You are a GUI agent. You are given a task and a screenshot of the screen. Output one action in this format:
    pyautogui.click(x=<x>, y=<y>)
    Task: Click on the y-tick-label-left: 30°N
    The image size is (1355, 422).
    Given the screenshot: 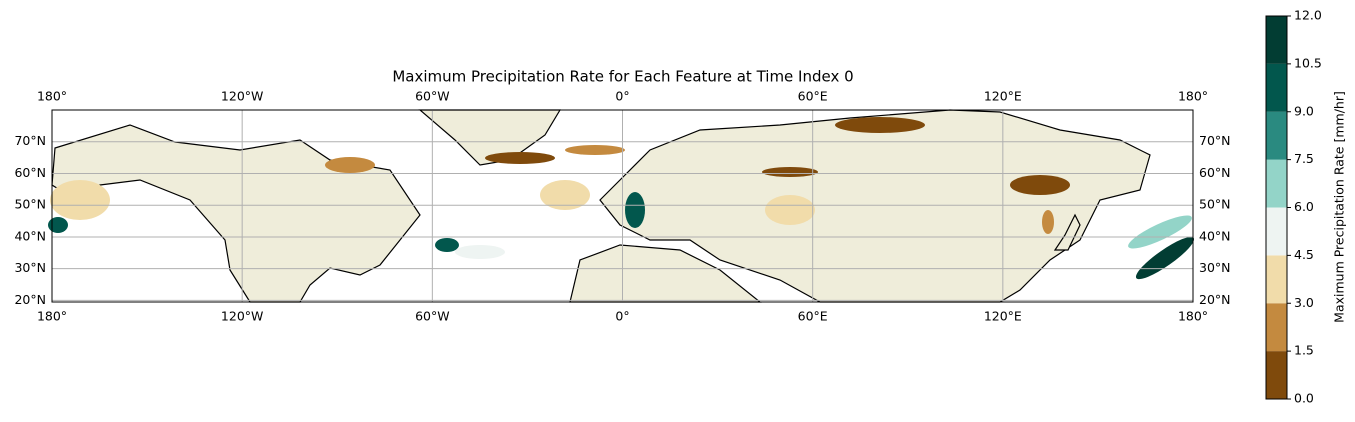 What is the action you would take?
    pyautogui.click(x=30, y=267)
    